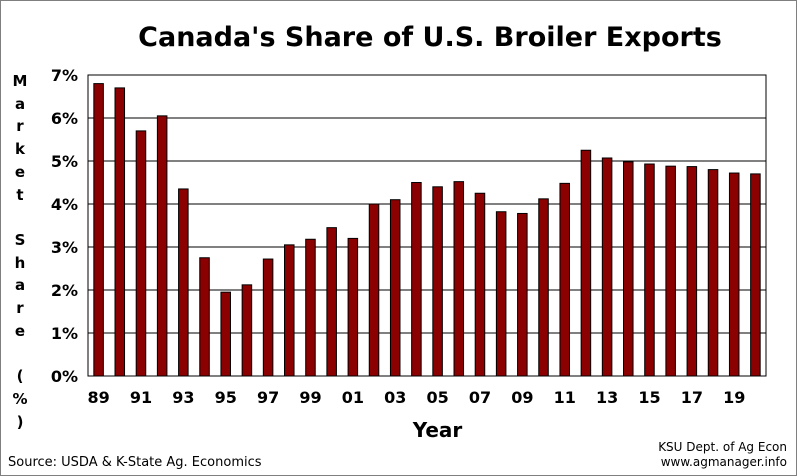  Describe the element at coordinates (98, 397) in the screenshot. I see `x-tick-label: 89` at that location.